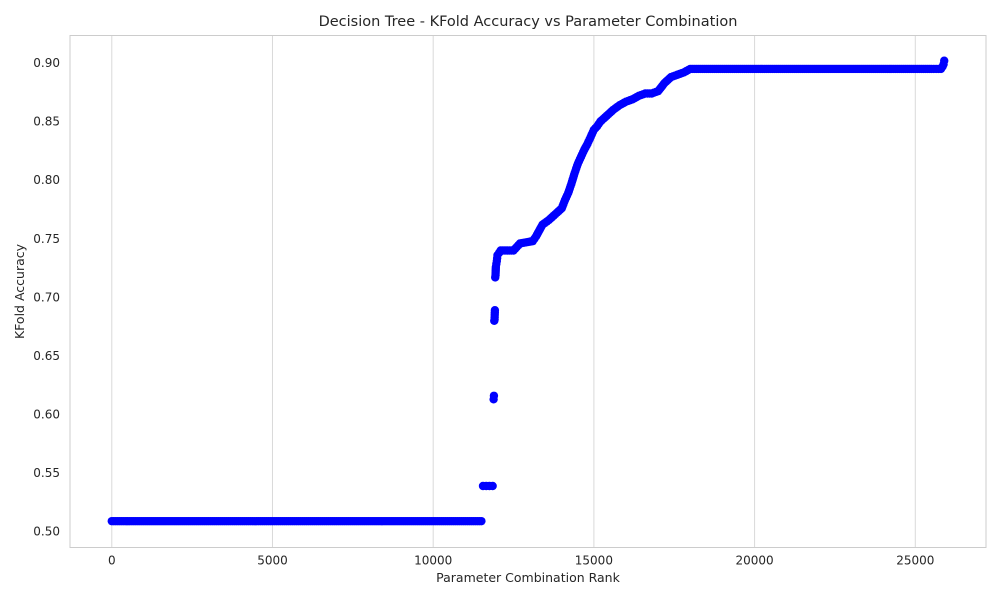  What do you see at coordinates (46, 356) in the screenshot?
I see `y-tick-label: 0.65` at bounding box center [46, 356].